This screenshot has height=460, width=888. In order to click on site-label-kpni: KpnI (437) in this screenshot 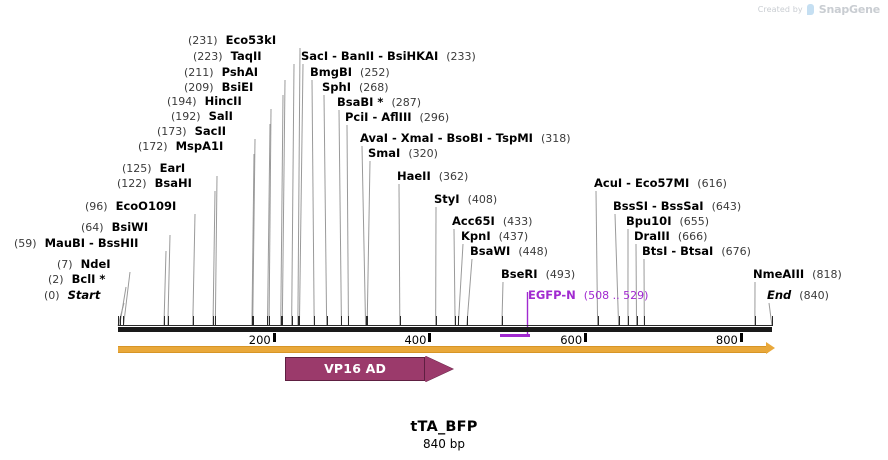, I will do `click(494, 237)`.